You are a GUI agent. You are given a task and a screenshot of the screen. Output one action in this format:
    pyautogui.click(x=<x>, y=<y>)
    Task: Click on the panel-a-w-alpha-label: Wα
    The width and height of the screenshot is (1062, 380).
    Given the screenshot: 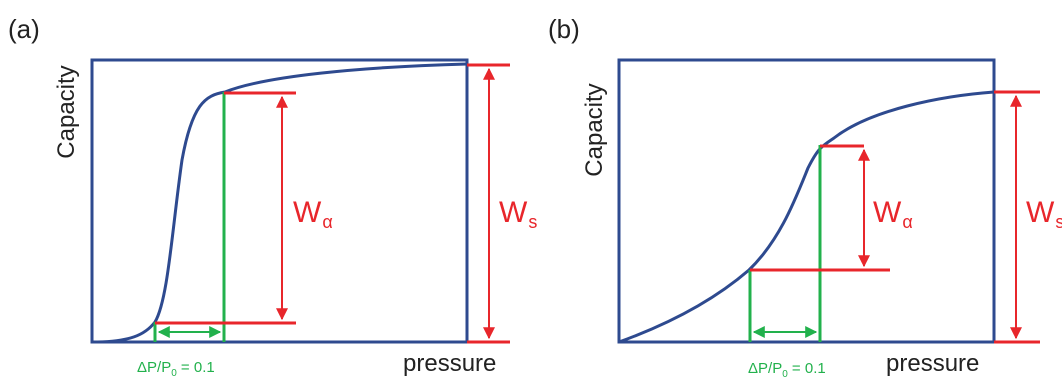 What is the action you would take?
    pyautogui.click(x=313, y=214)
    